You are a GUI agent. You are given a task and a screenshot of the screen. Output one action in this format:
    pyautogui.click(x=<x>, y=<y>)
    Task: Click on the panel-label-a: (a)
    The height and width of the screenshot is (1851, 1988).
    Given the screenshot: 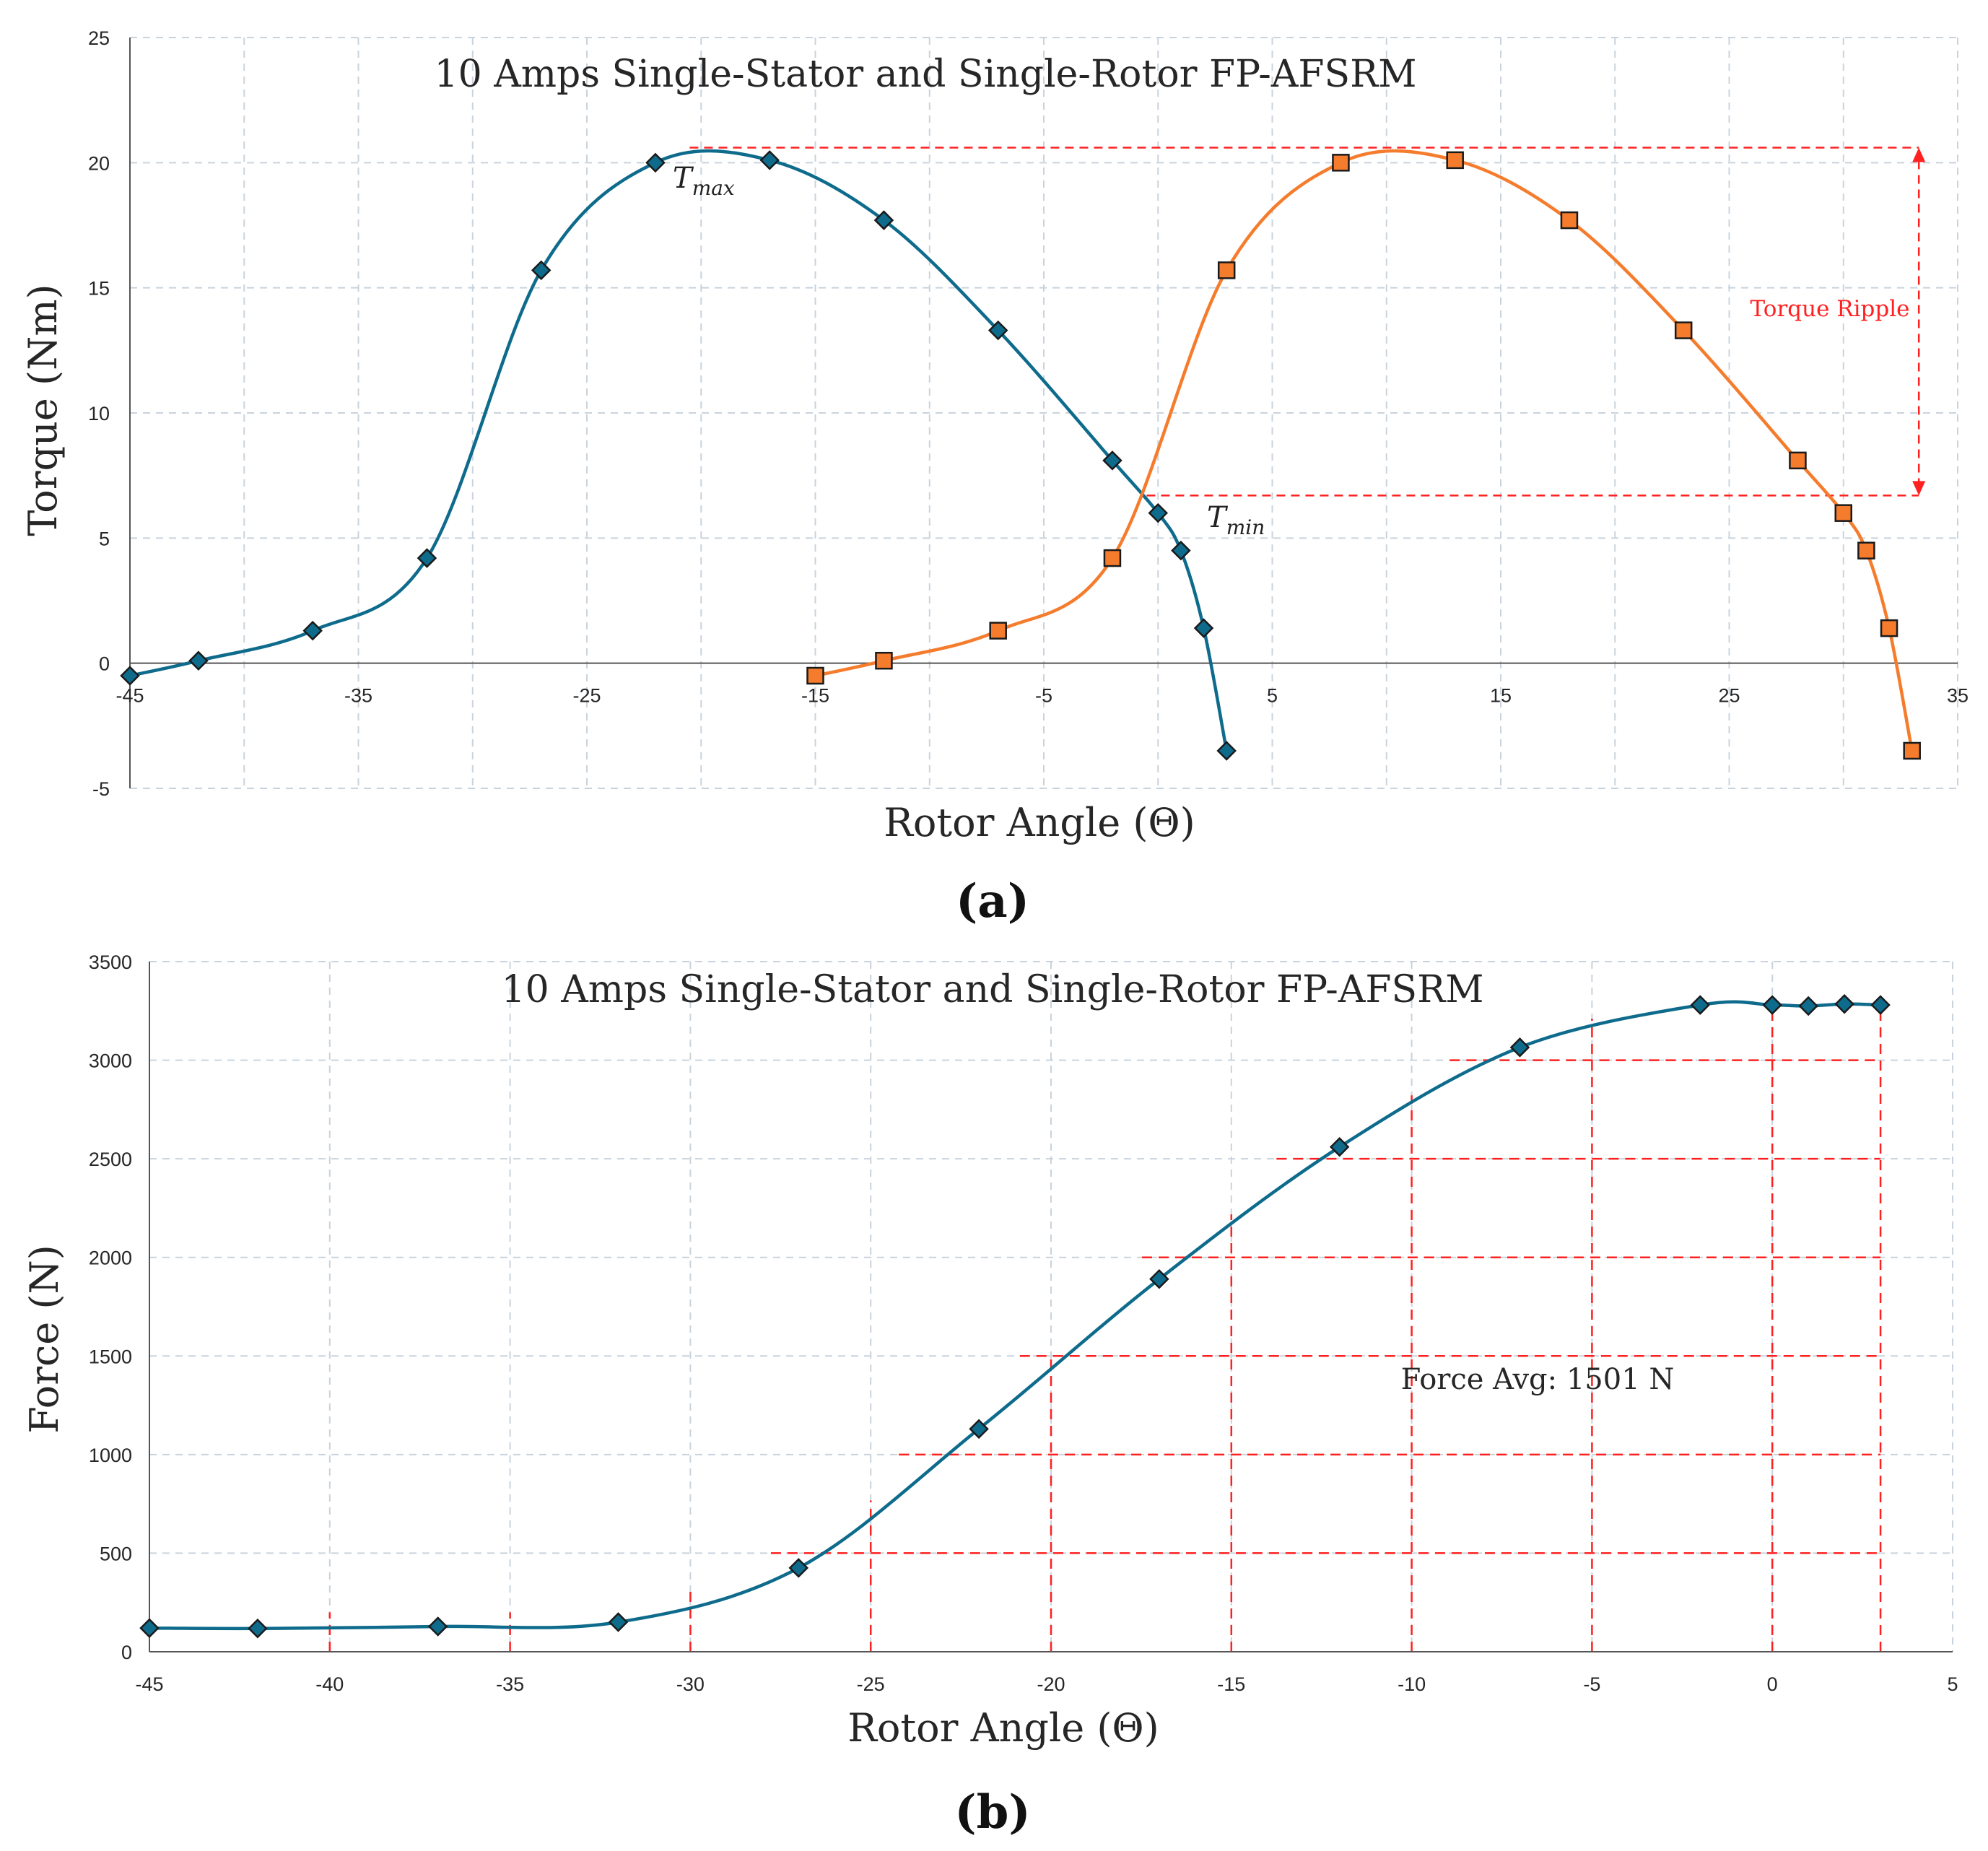 What is the action you would take?
    pyautogui.click(x=992, y=901)
    